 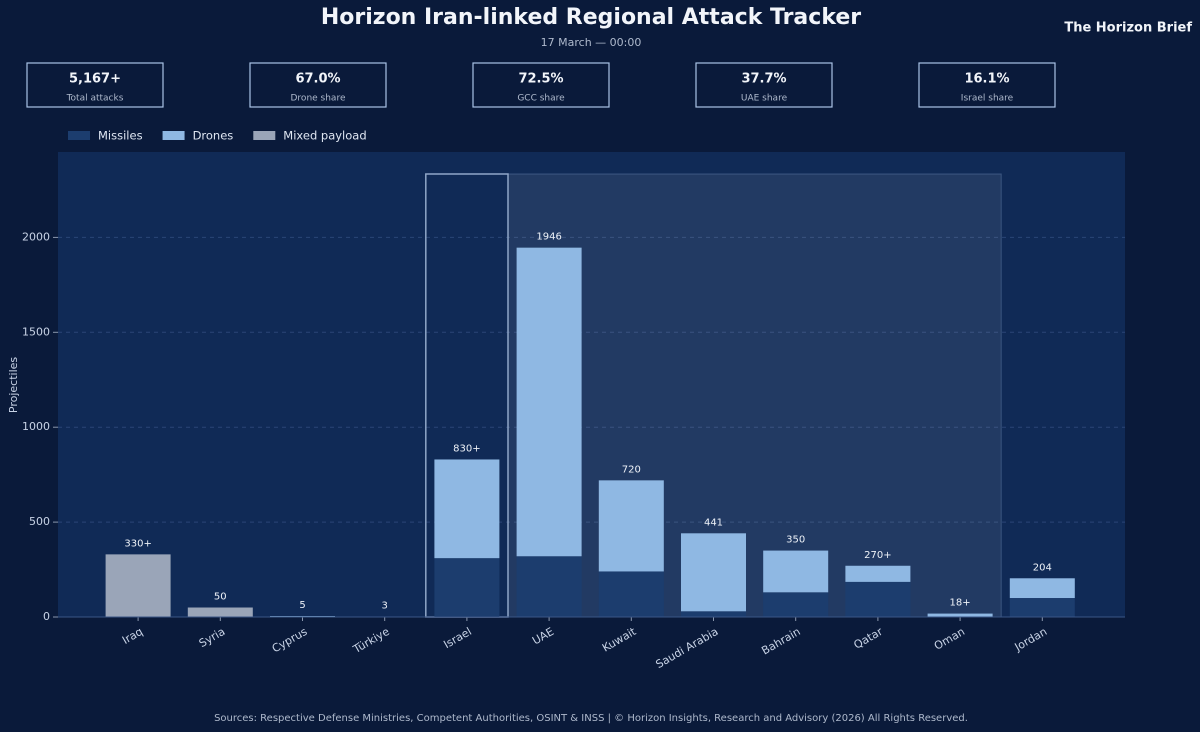 What do you see at coordinates (763, 79) in the screenshot?
I see `kpi-value: 37.7%` at bounding box center [763, 79].